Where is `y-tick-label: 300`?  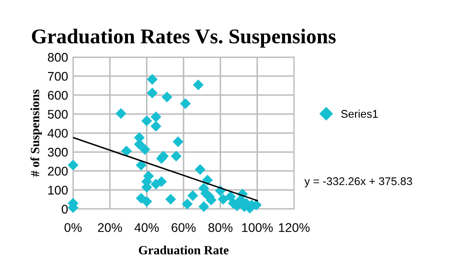 y-tick-label: 300 is located at coordinates (58, 152).